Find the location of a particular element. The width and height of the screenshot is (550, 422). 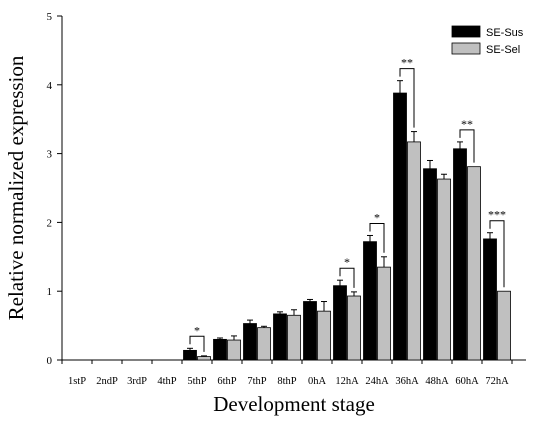

x-tick-label: 2ndP is located at coordinates (107, 381).